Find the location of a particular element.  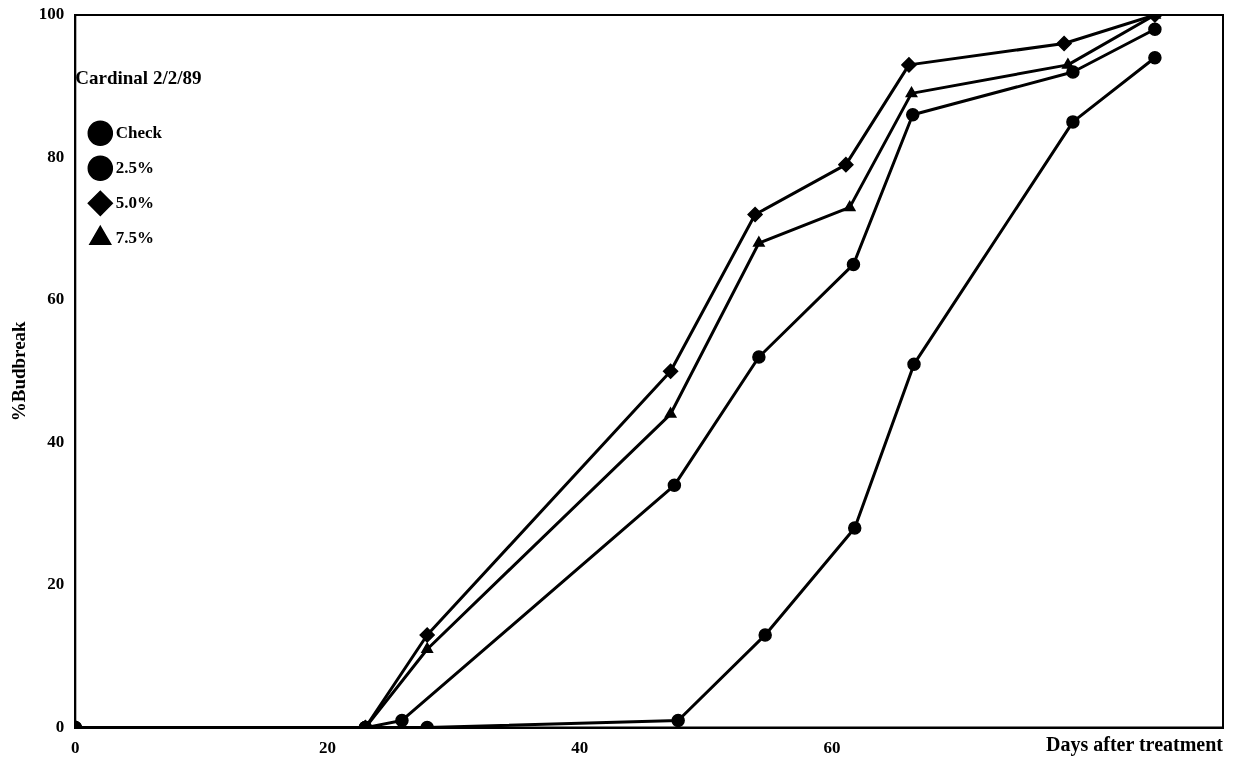

x-tick-label: 40 is located at coordinates (580, 748).